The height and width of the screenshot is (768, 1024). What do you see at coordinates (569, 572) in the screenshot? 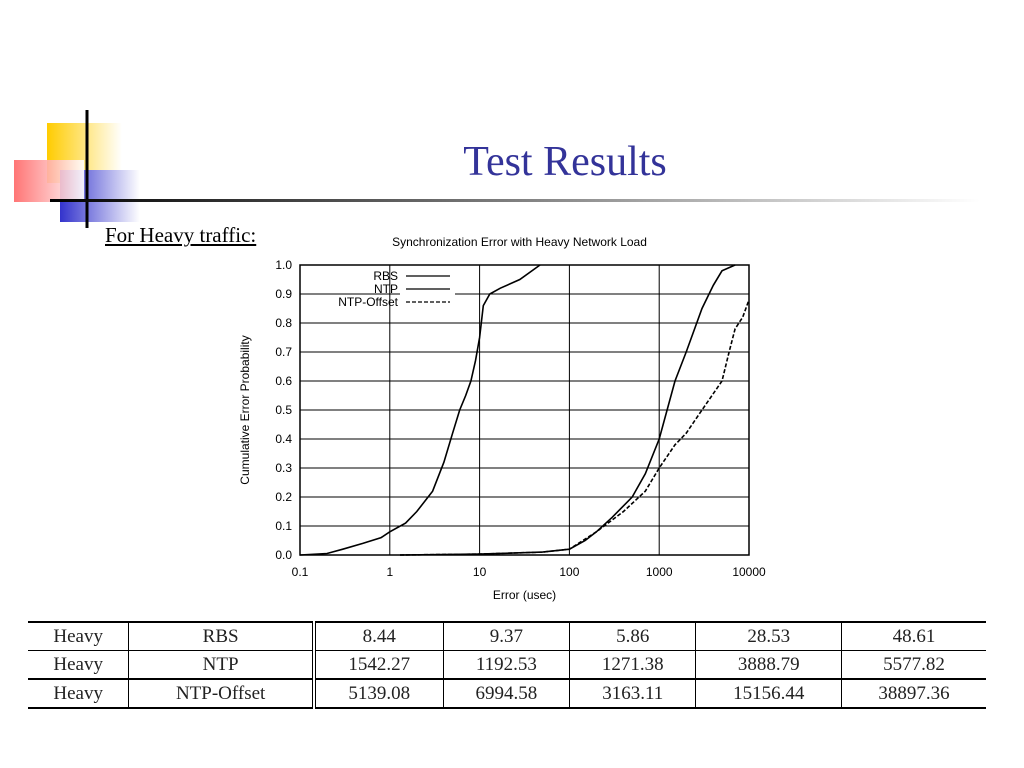
I see `x-tick-label: 100` at bounding box center [569, 572].